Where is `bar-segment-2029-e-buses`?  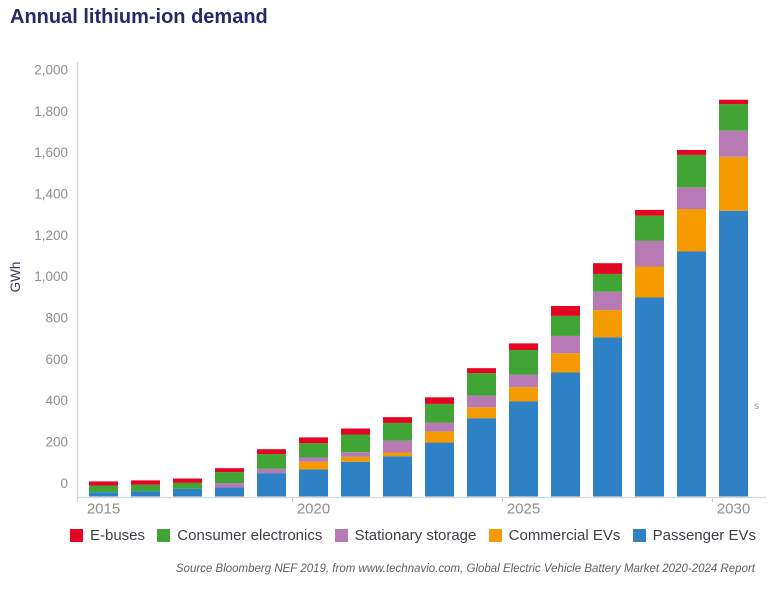
bar-segment-2029-e-buses is located at coordinates (691, 152).